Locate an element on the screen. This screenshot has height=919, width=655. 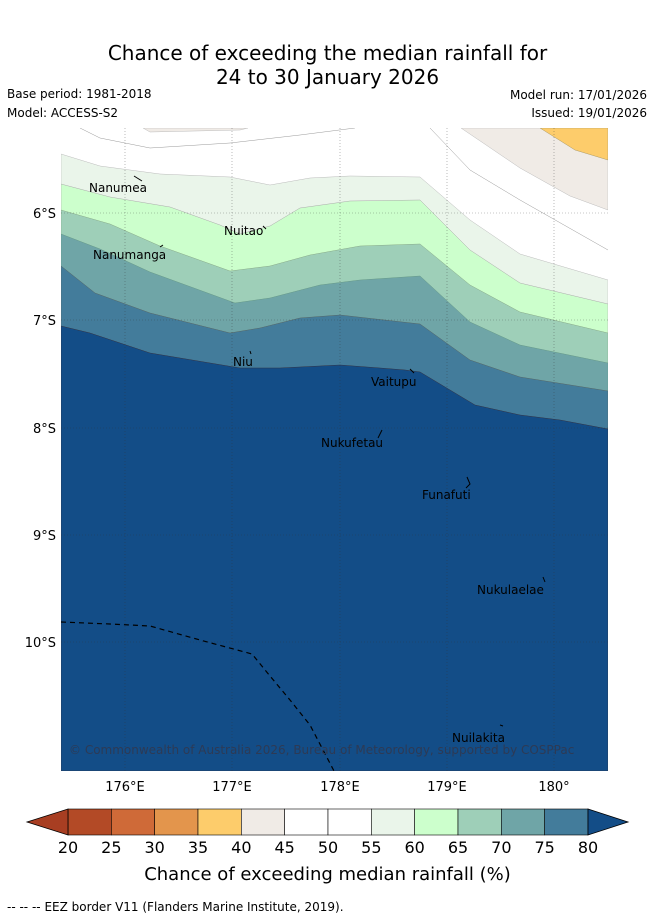
lon-label-179e: 179°E is located at coordinates (447, 787).